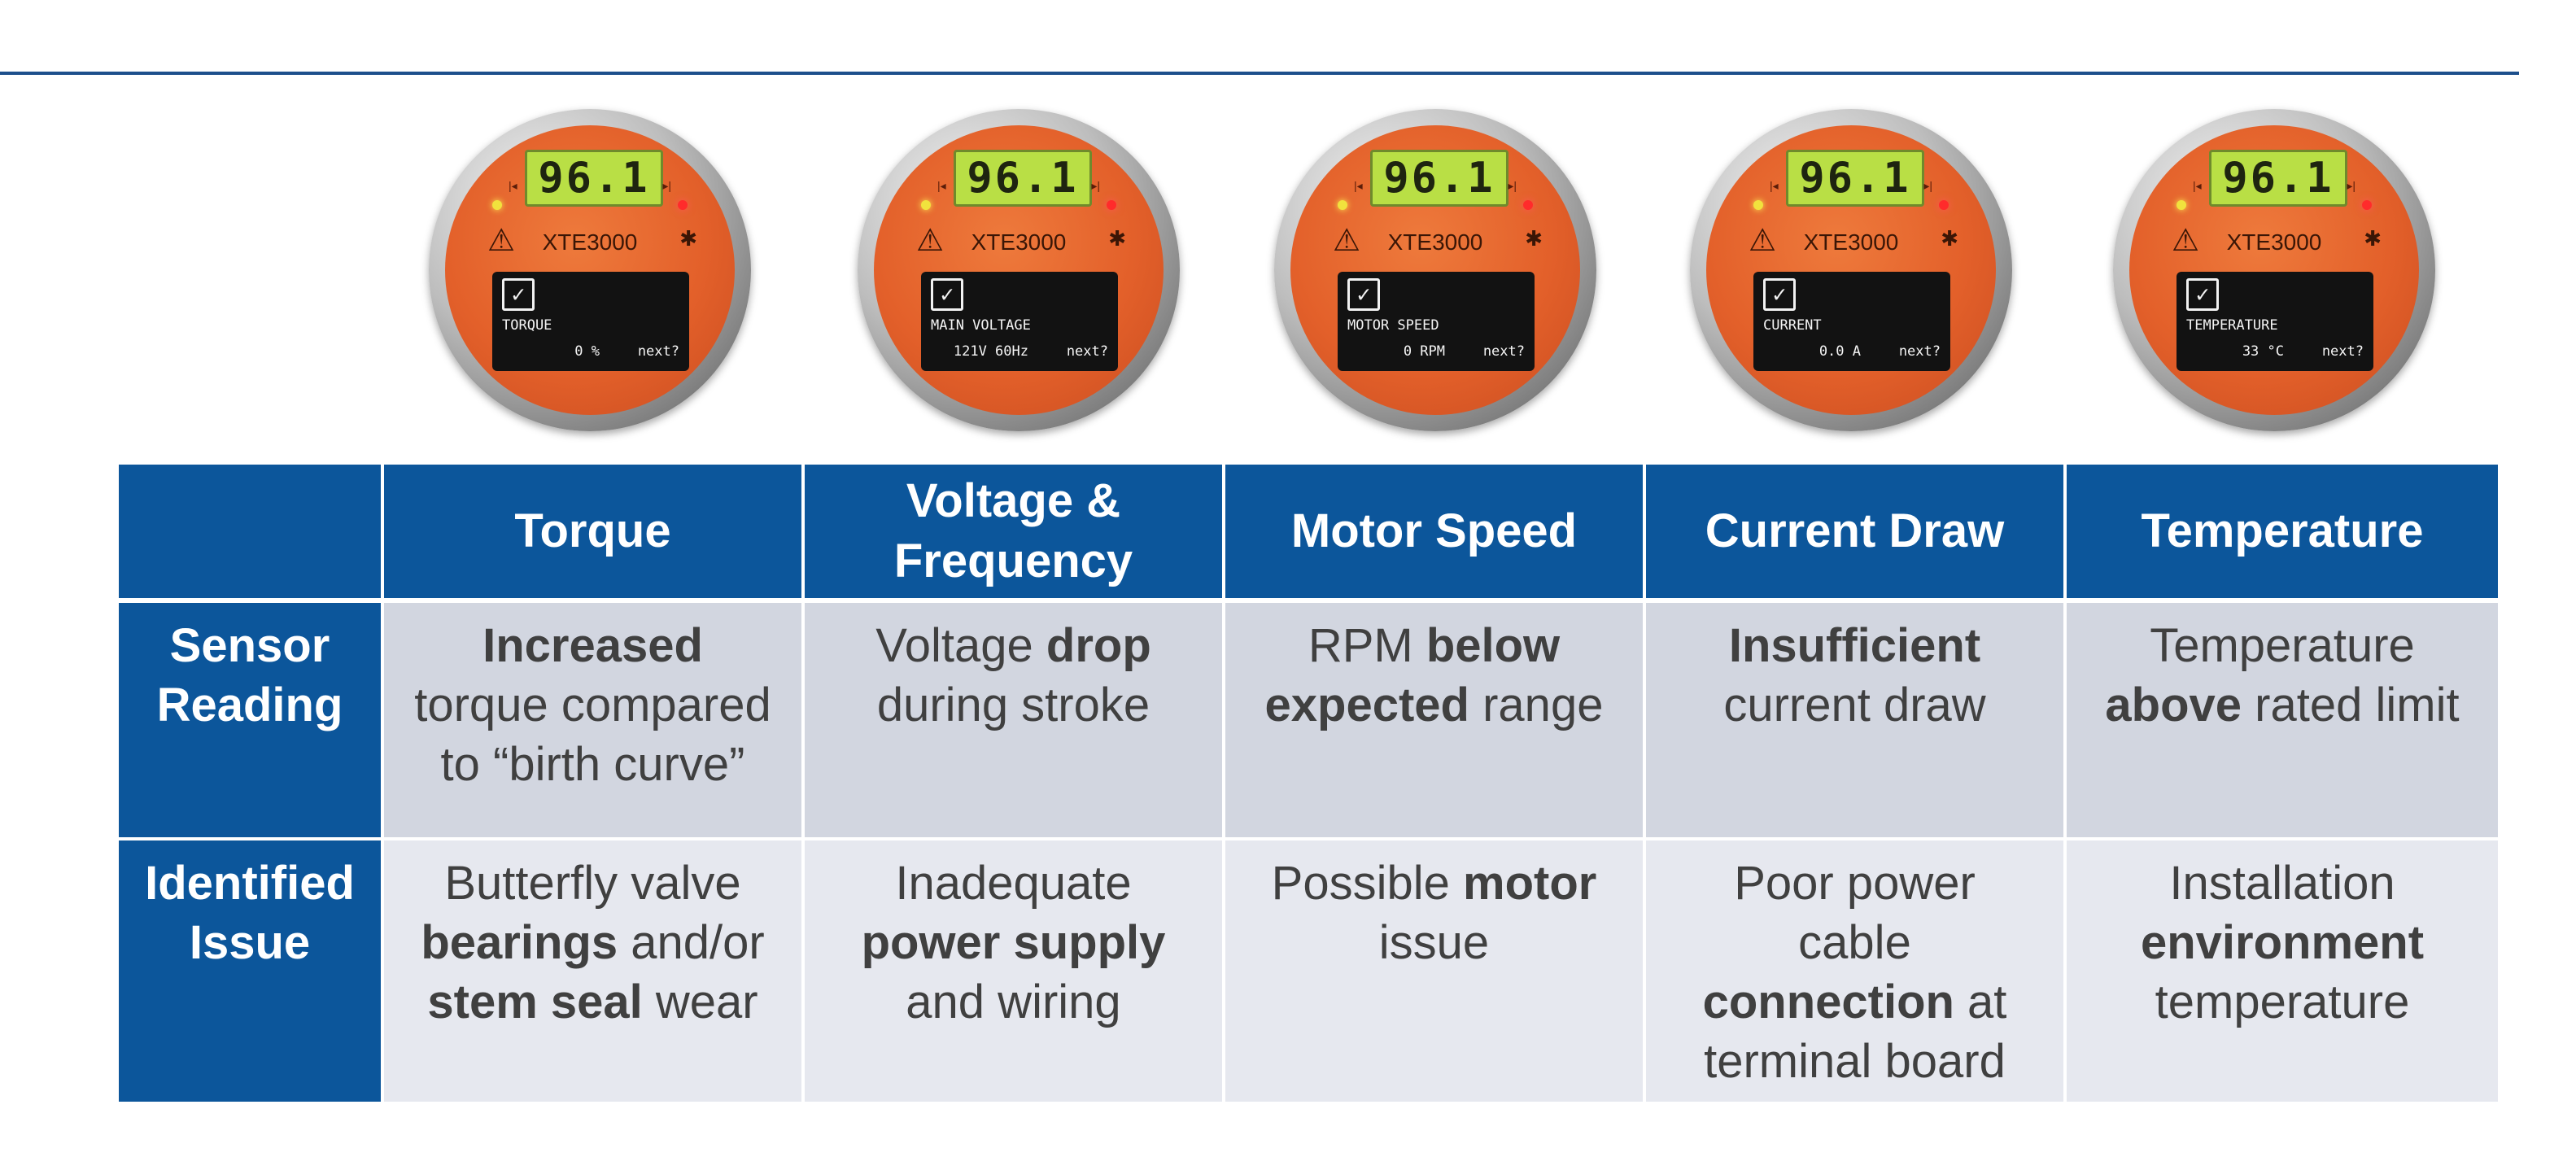 The width and height of the screenshot is (2576, 1157). Describe the element at coordinates (249, 645) in the screenshot. I see `row-label-line1: Sensor` at that location.